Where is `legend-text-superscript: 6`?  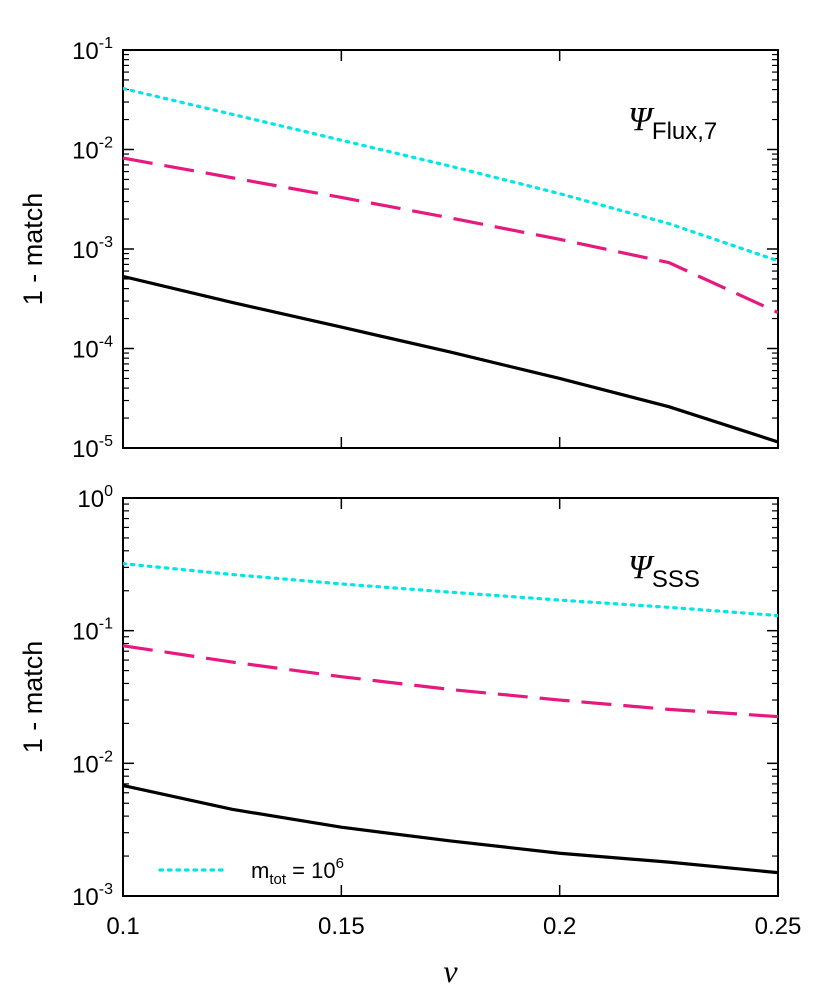 legend-text-superscript: 6 is located at coordinates (340, 863).